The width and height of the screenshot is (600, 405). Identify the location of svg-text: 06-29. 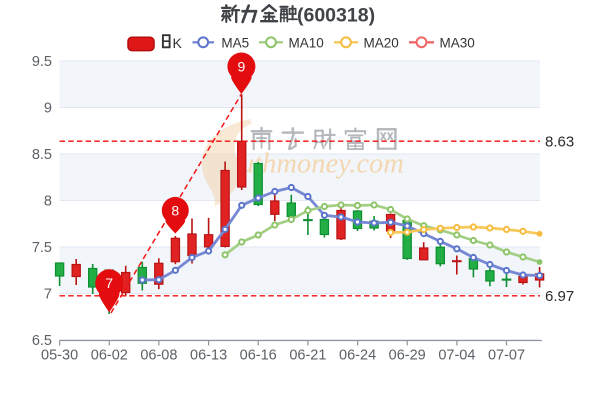
(407, 356).